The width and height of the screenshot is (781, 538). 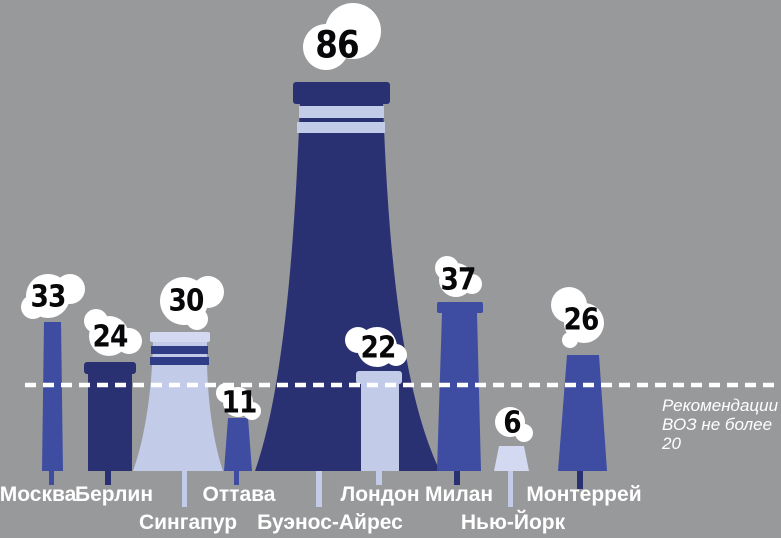 I want to click on chimney-monterrey-stem, so click(x=580, y=480).